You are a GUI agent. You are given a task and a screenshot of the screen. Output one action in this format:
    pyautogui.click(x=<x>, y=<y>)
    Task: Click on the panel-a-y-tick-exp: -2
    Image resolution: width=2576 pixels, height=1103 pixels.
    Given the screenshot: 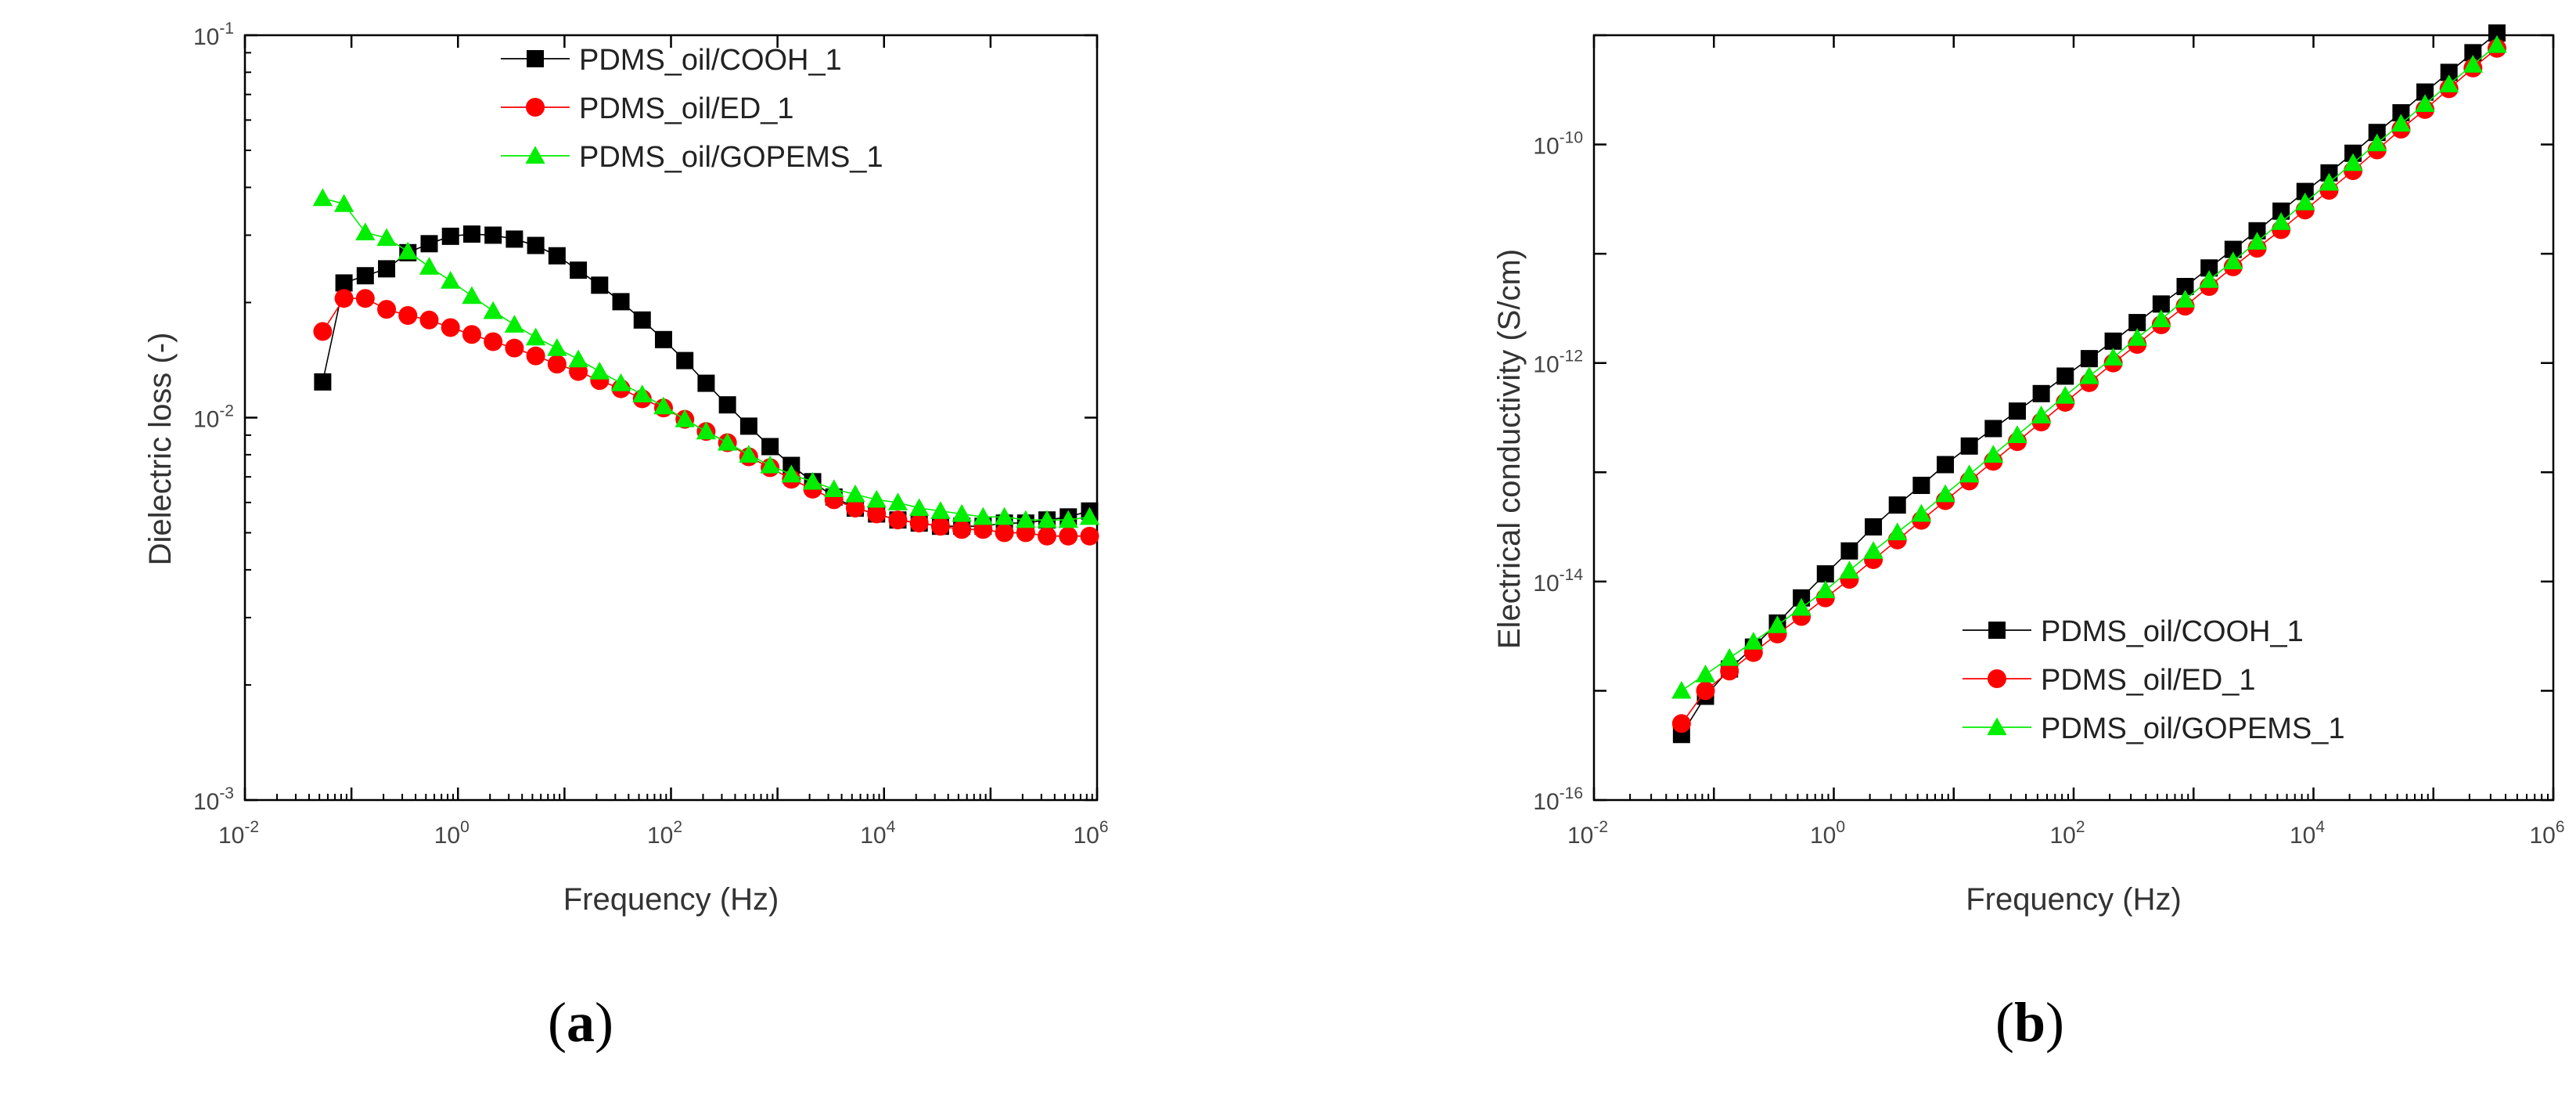 What is the action you would take?
    pyautogui.click(x=226, y=411)
    